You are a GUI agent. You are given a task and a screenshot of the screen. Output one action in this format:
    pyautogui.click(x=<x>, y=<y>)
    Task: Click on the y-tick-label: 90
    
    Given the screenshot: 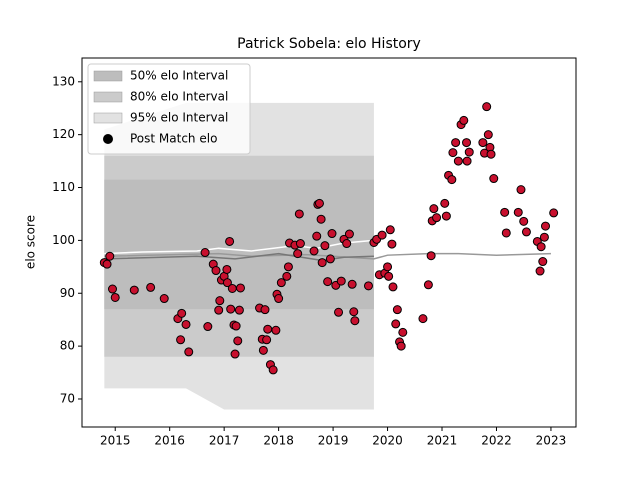 What is the action you would take?
    pyautogui.click(x=67, y=293)
    